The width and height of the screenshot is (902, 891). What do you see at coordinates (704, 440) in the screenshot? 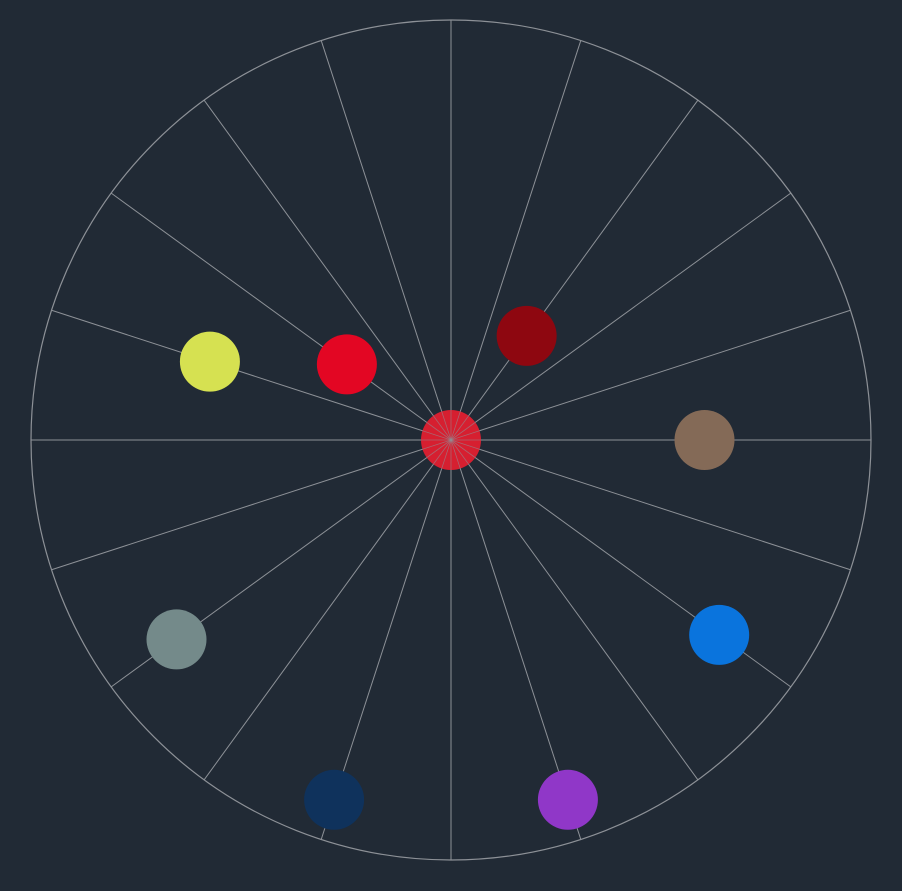
I see `brown-piece` at bounding box center [704, 440].